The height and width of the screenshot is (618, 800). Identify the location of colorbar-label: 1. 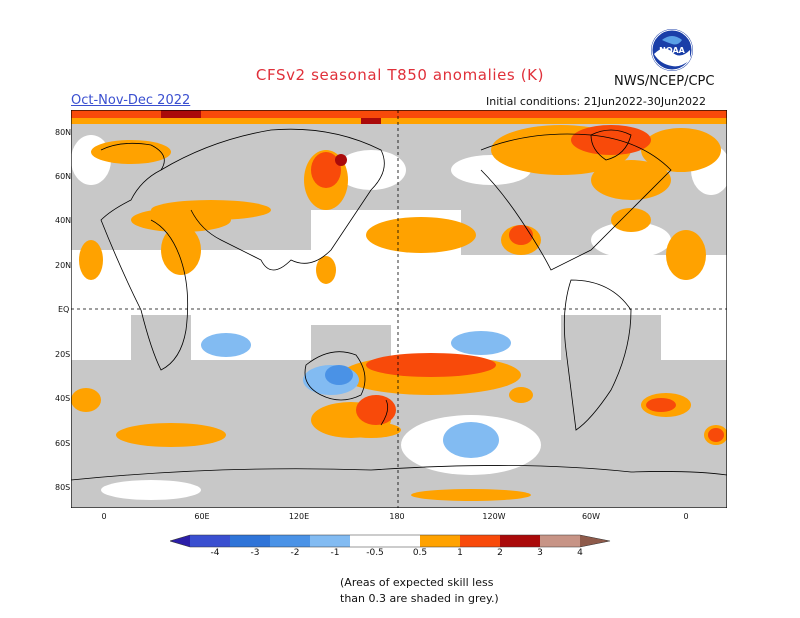
(460, 553).